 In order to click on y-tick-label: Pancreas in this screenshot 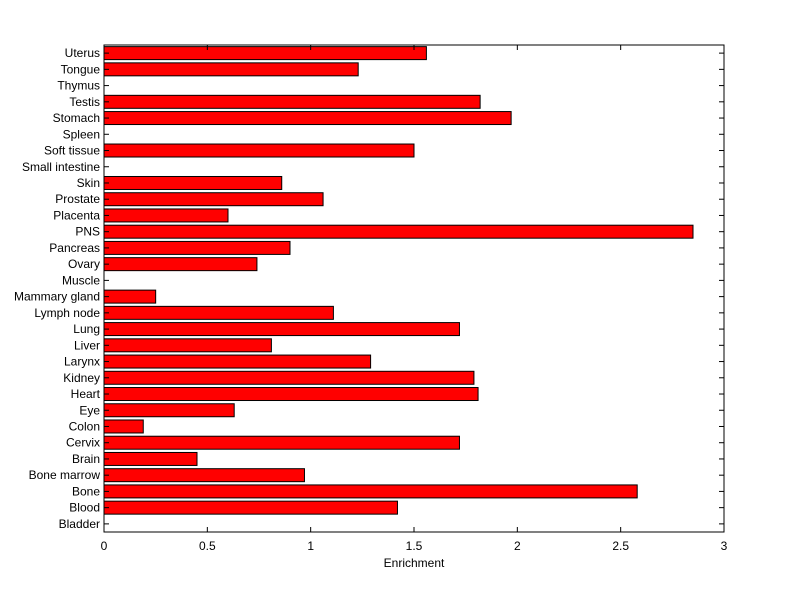, I will do `click(74, 248)`.